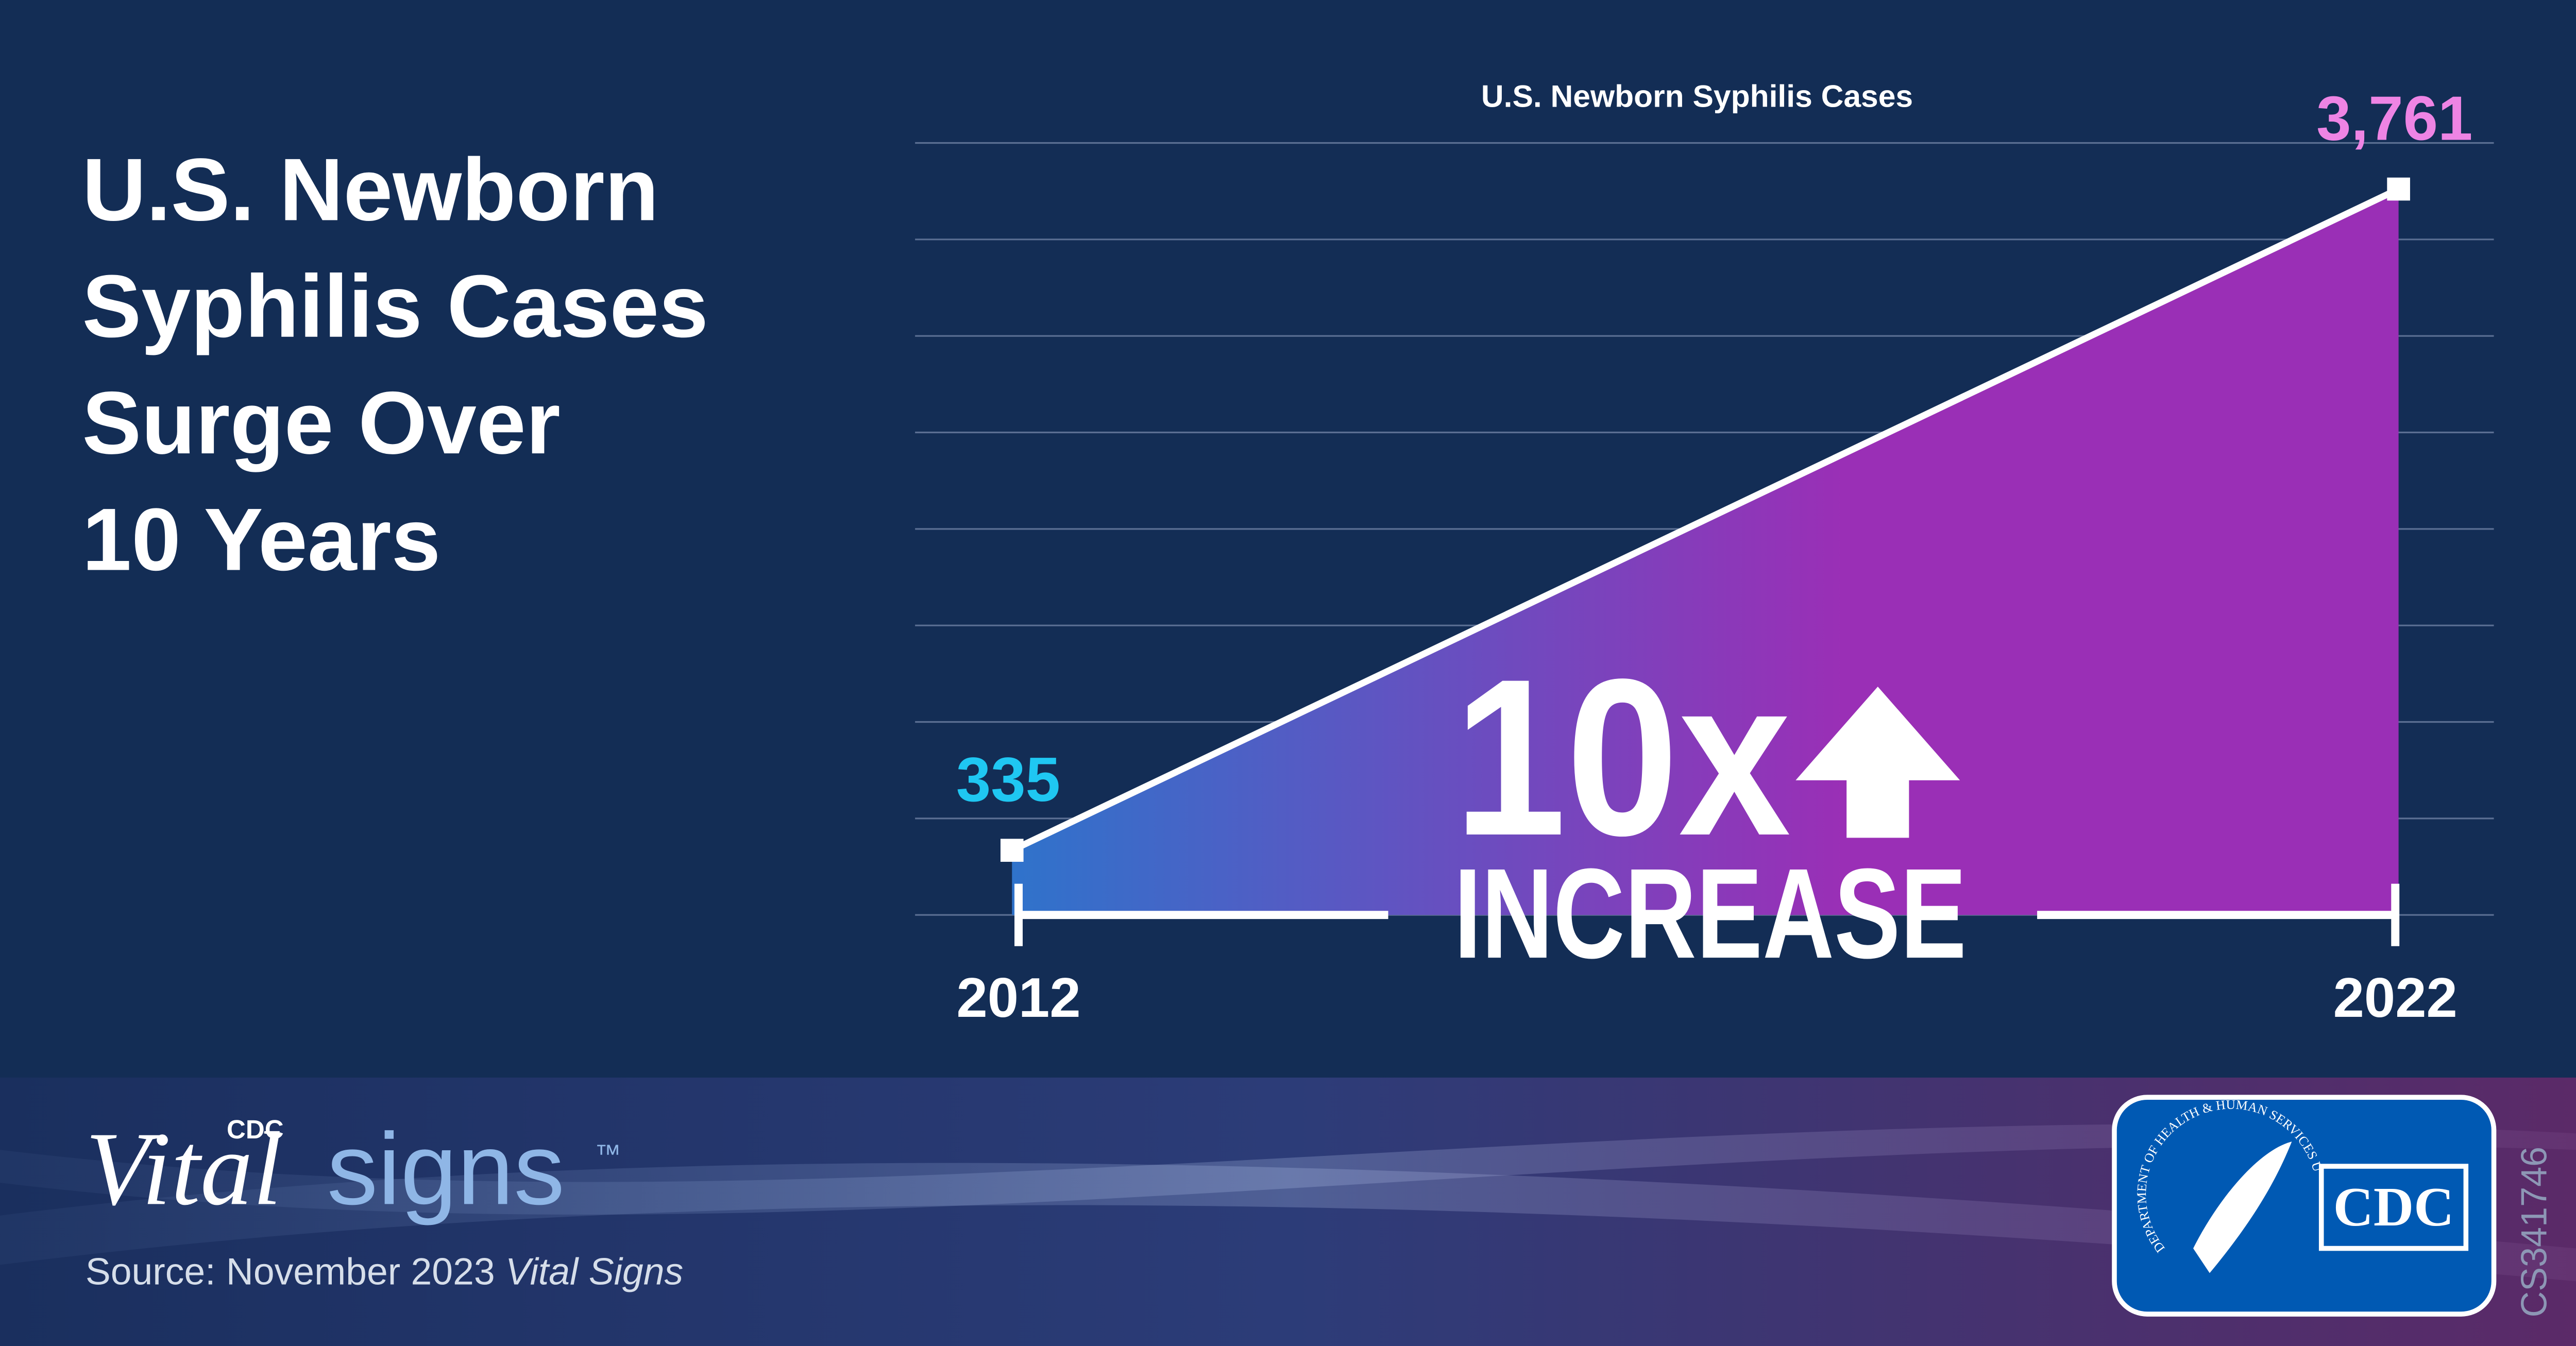  I want to click on headline-line: Surge Over, so click(321, 422).